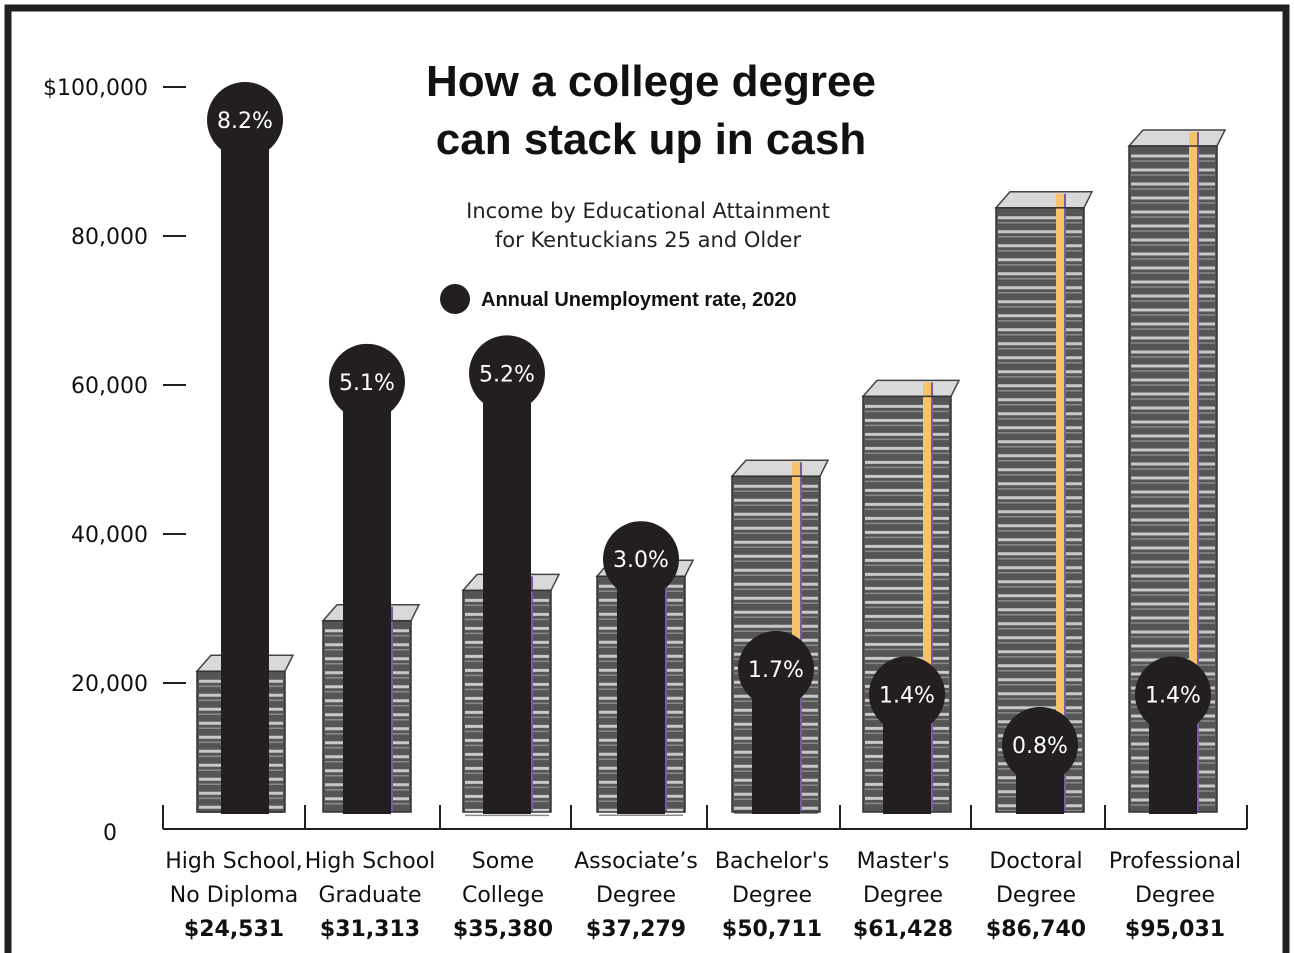 Image resolution: width=1294 pixels, height=953 pixels. What do you see at coordinates (370, 861) in the screenshot?
I see `category-label: High School` at bounding box center [370, 861].